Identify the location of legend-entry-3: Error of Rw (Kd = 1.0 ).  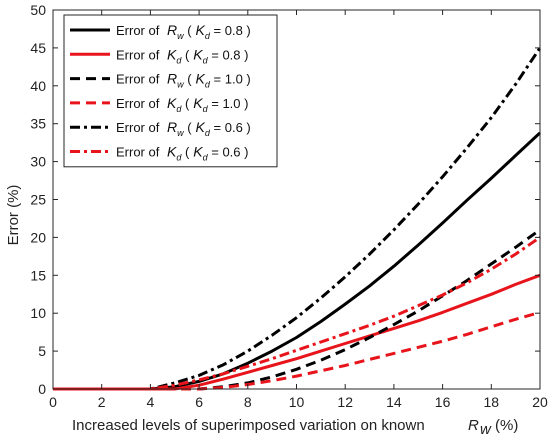
(183, 80).